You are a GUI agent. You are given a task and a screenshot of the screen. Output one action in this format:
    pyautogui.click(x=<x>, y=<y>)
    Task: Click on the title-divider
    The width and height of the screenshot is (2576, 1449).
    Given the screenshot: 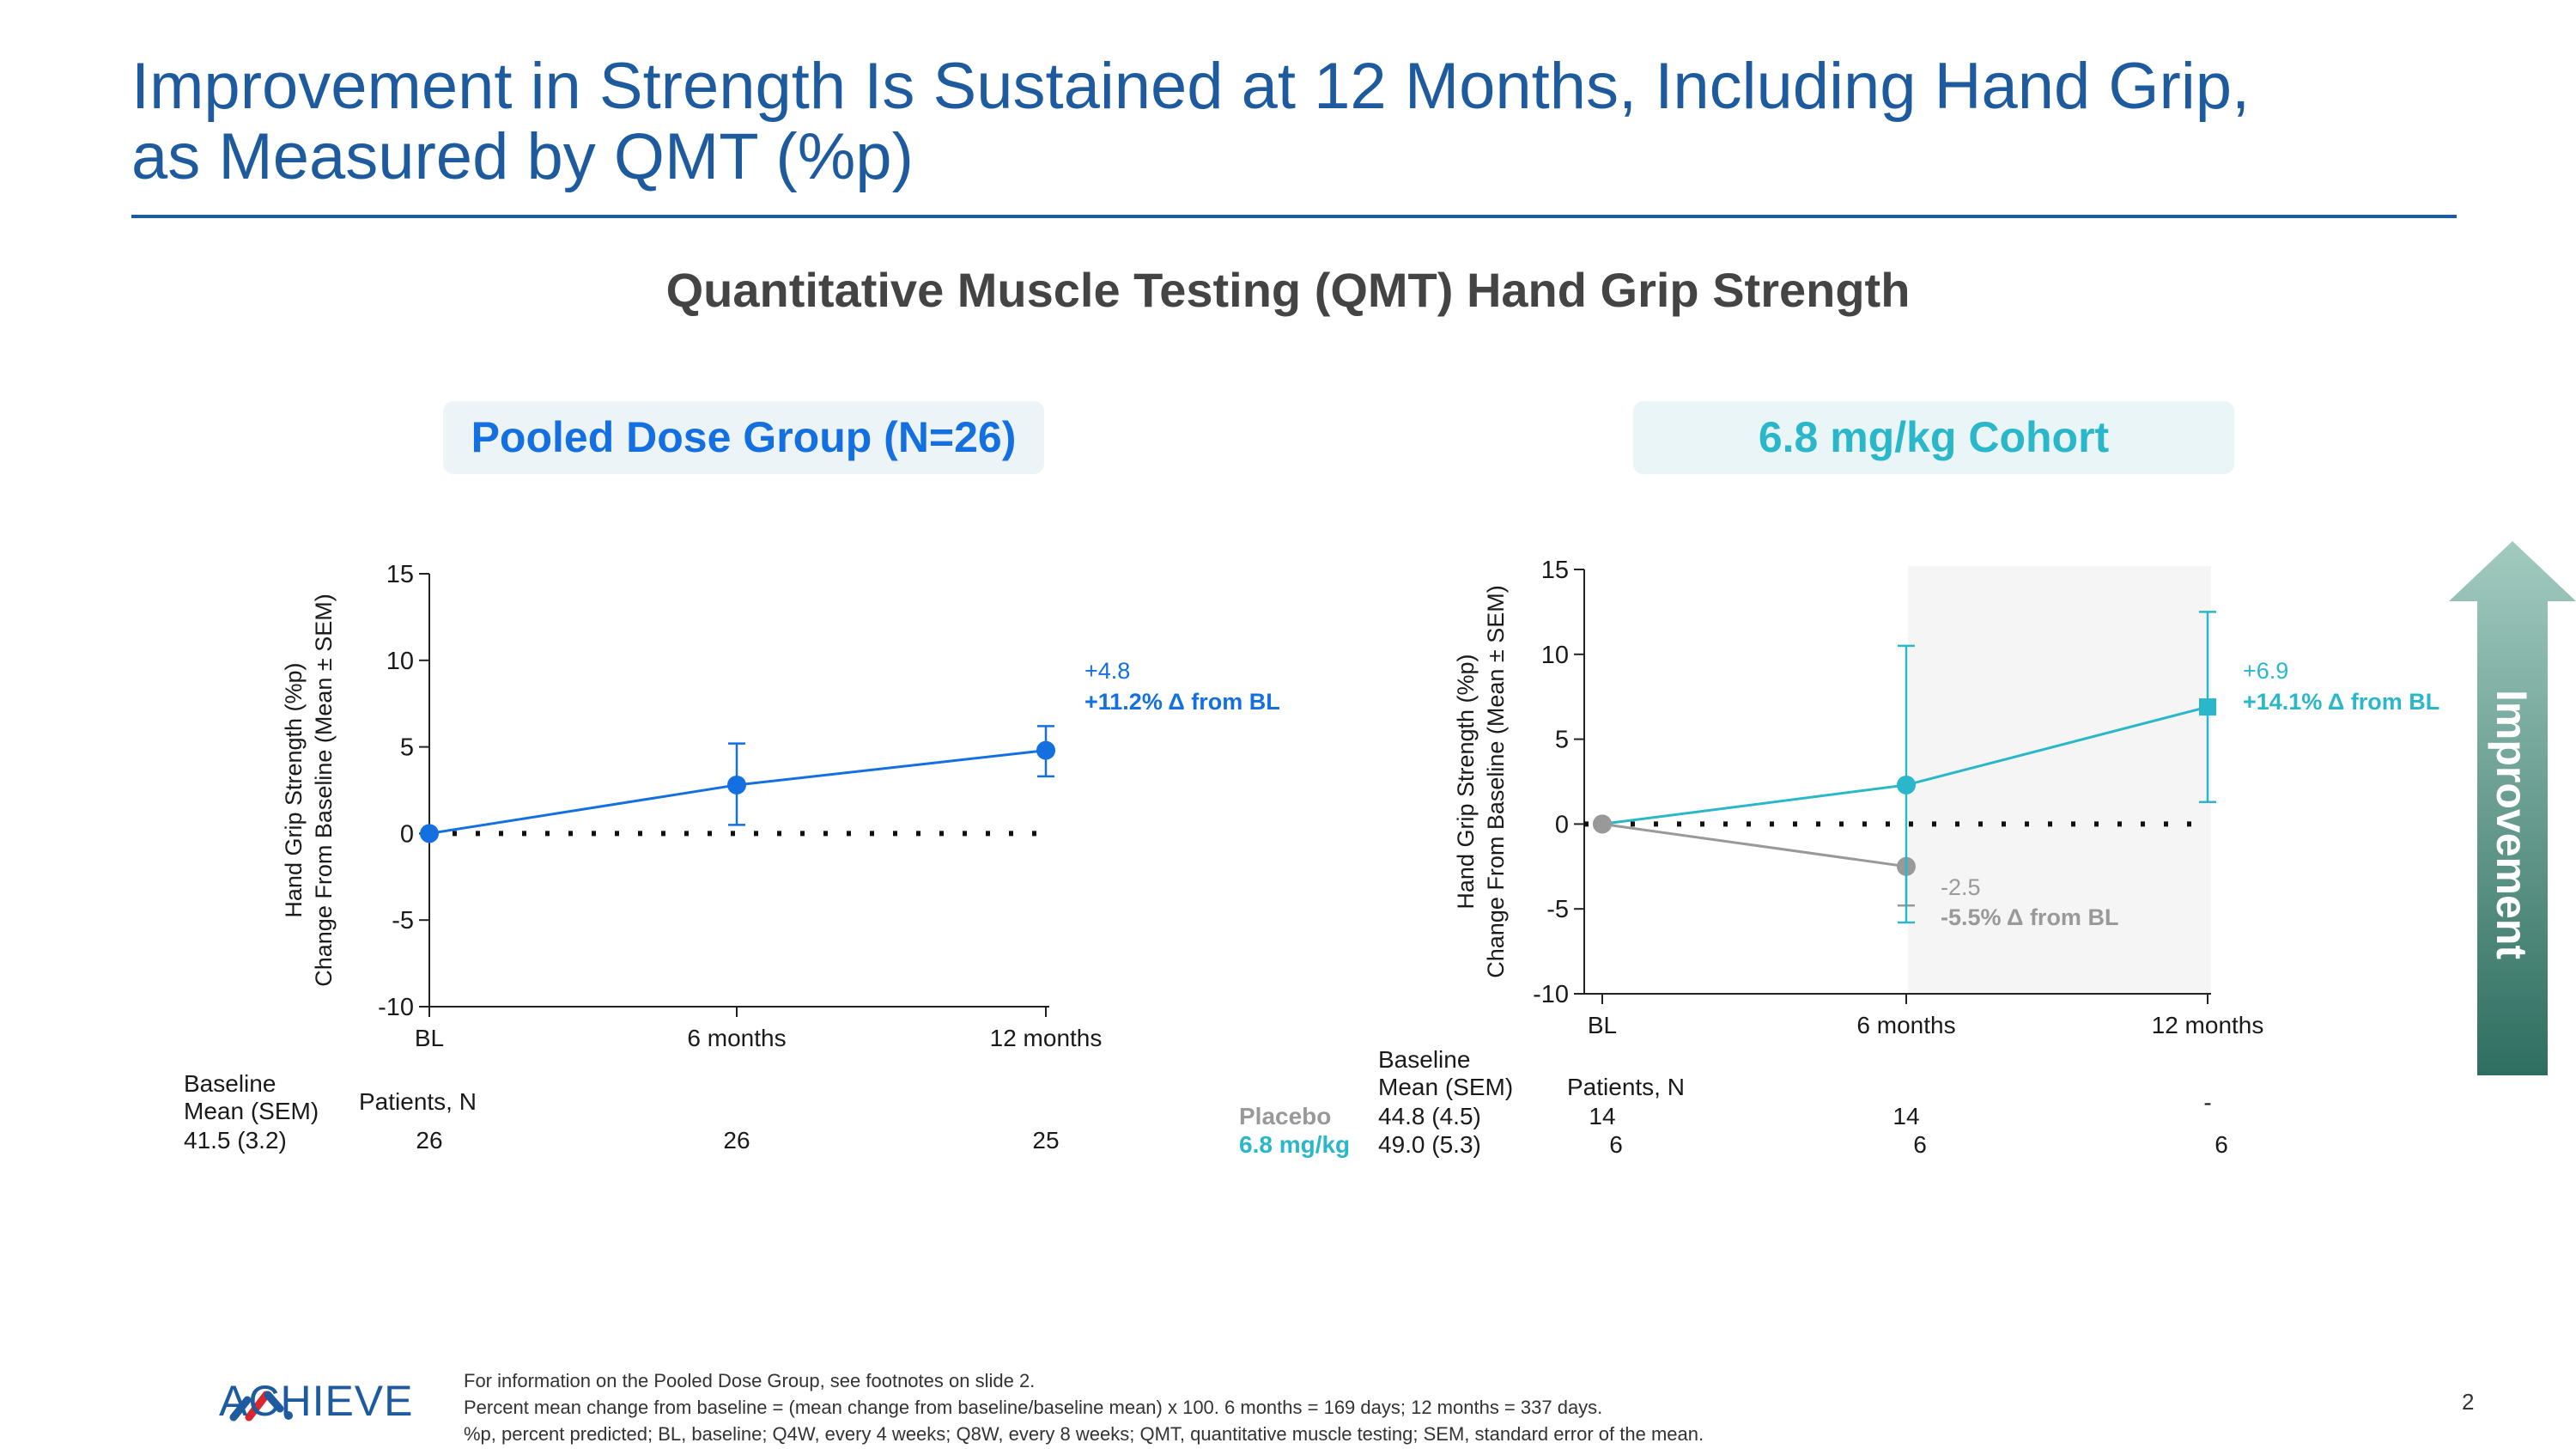 What is the action you would take?
    pyautogui.click(x=1294, y=216)
    